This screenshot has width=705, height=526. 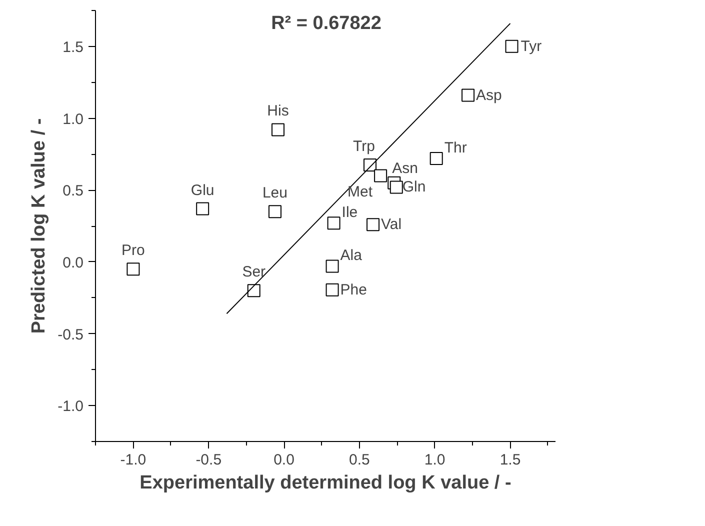 What do you see at coordinates (455, 147) in the screenshot?
I see `annotation: Thr` at bounding box center [455, 147].